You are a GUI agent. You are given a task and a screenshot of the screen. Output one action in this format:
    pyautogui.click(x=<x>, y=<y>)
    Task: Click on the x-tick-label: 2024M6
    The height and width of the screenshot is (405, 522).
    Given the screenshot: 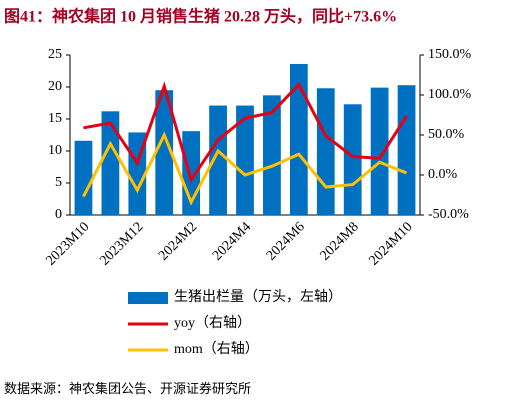 What is the action you would take?
    pyautogui.click(x=286, y=241)
    